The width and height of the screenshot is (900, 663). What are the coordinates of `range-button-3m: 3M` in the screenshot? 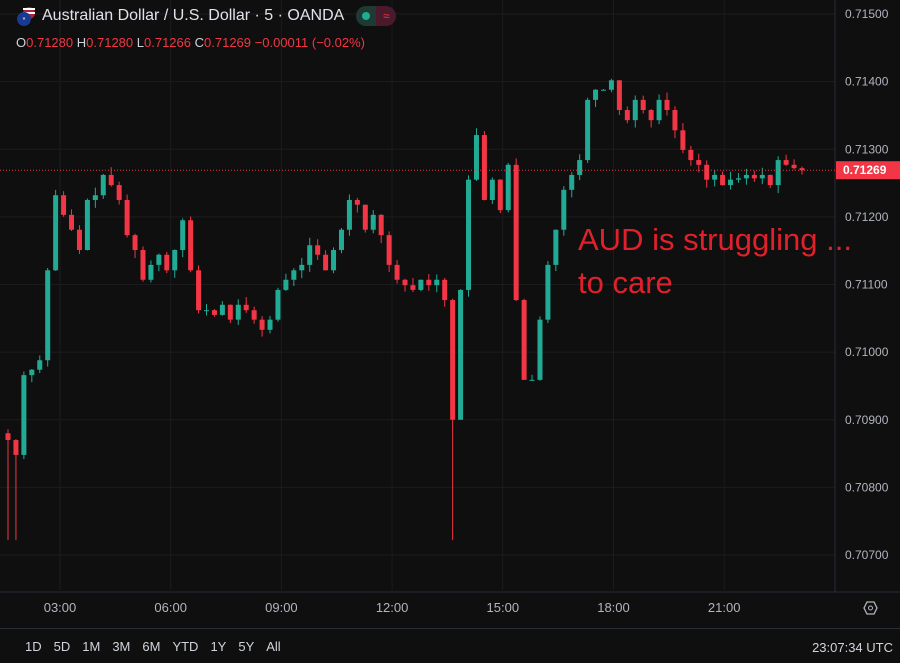 It's located at (121, 646).